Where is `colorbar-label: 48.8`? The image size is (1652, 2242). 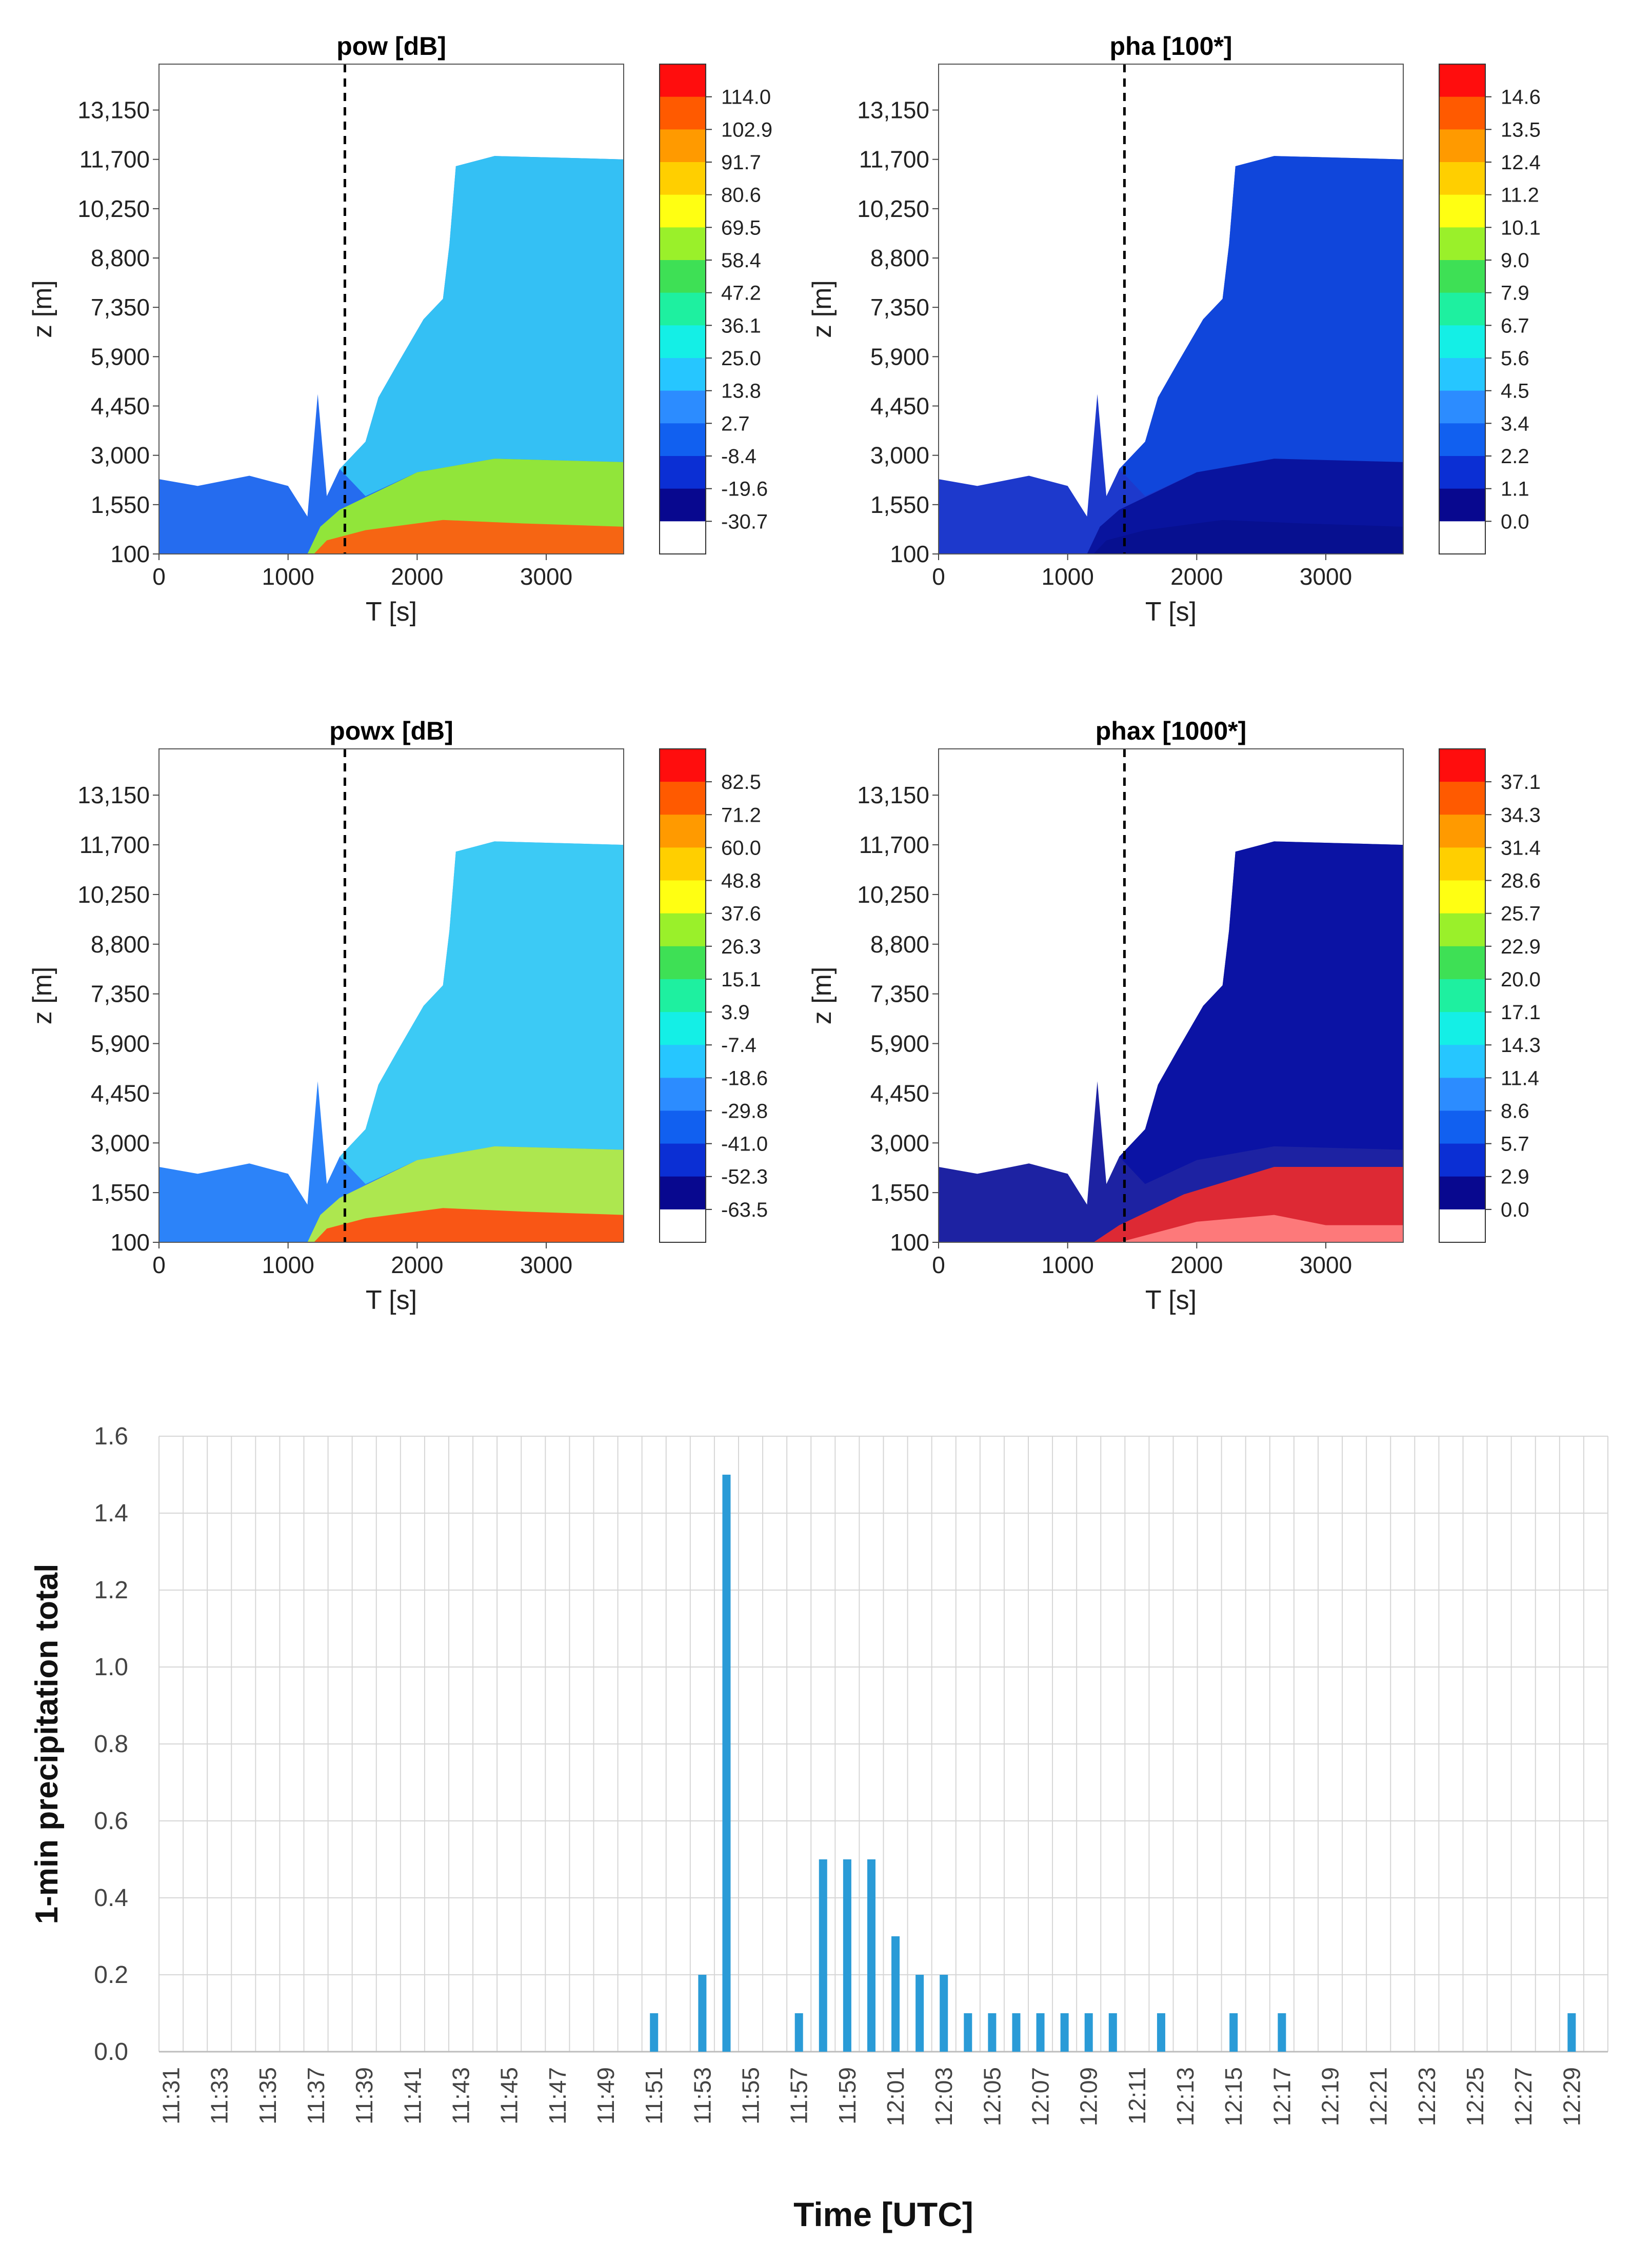 colorbar-label: 48.8 is located at coordinates (741, 881).